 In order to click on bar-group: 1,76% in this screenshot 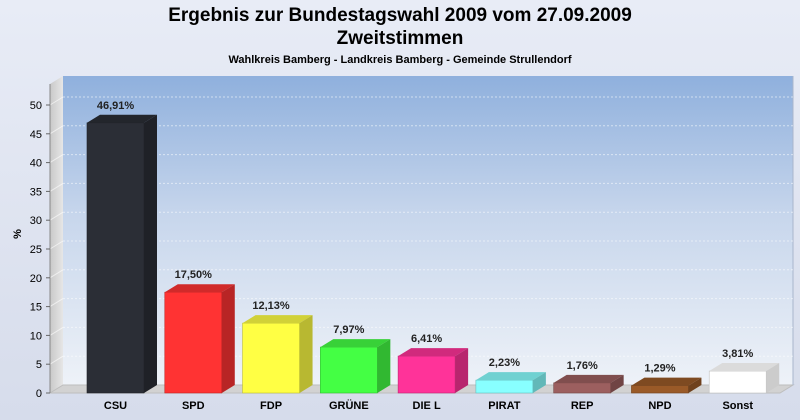, I will do `click(588, 377)`.